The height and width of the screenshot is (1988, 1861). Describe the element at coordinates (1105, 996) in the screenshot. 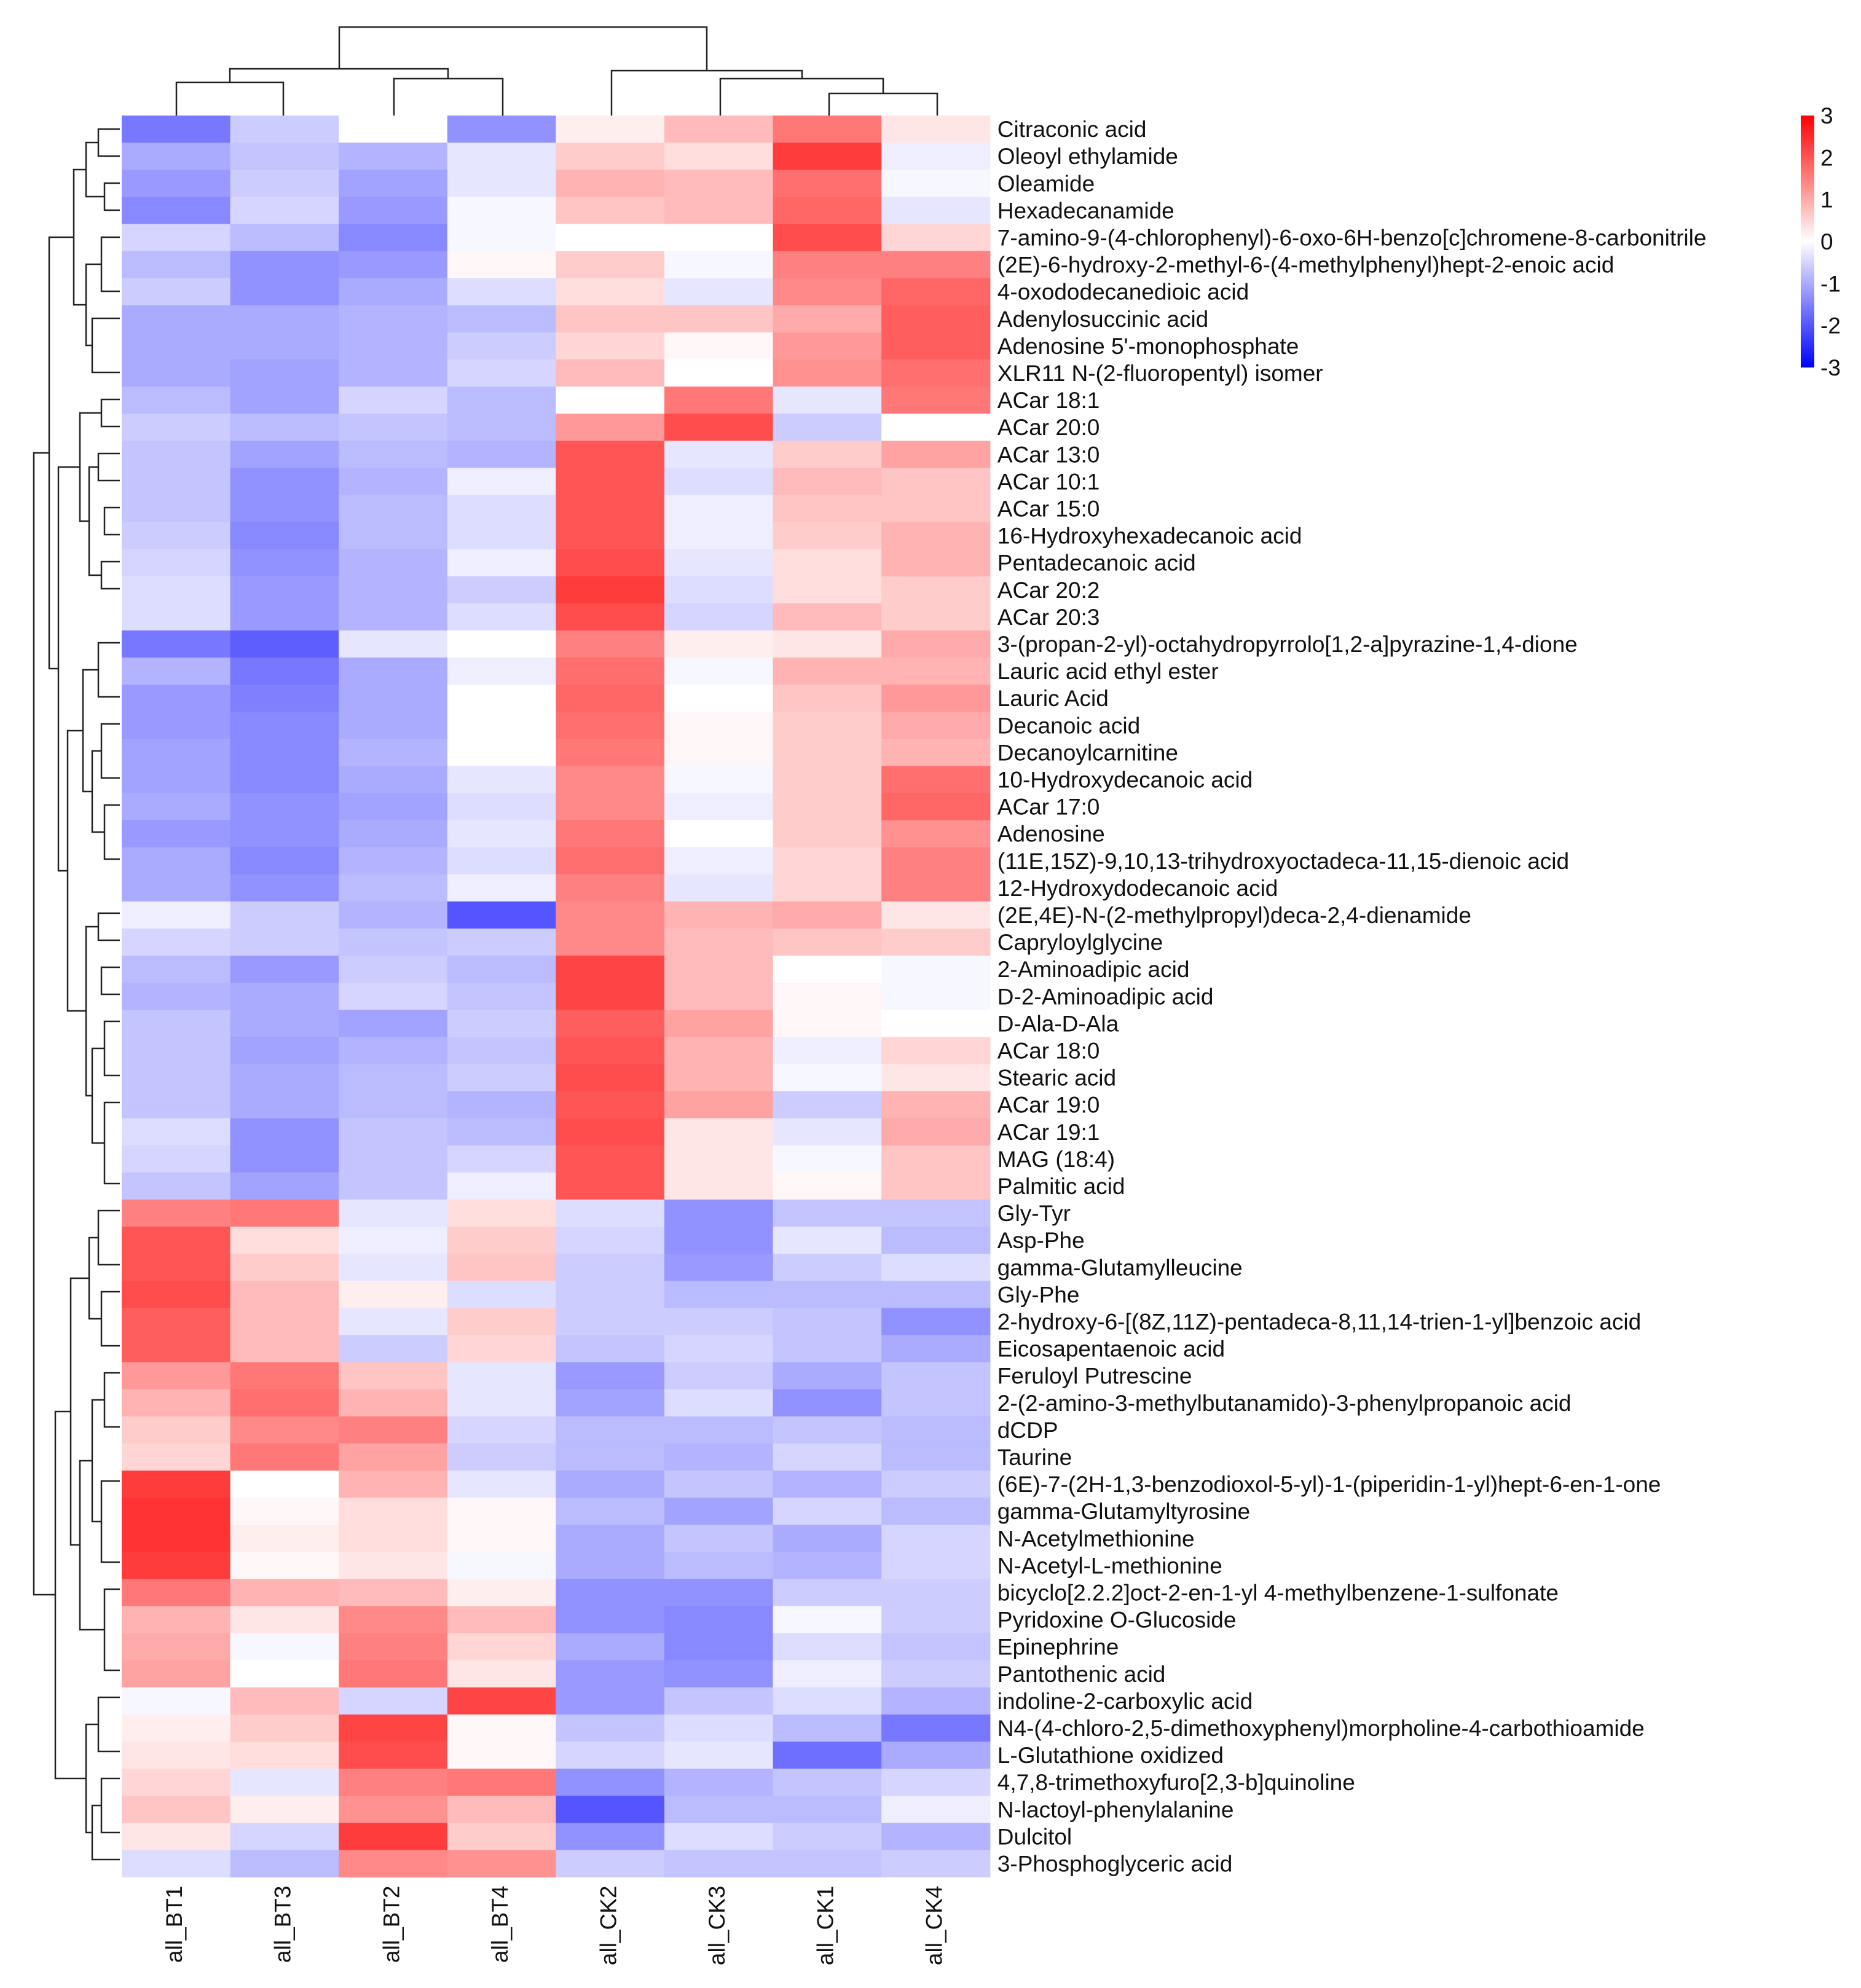

I see `row-label: D-2-Aminoadipic acid` at that location.